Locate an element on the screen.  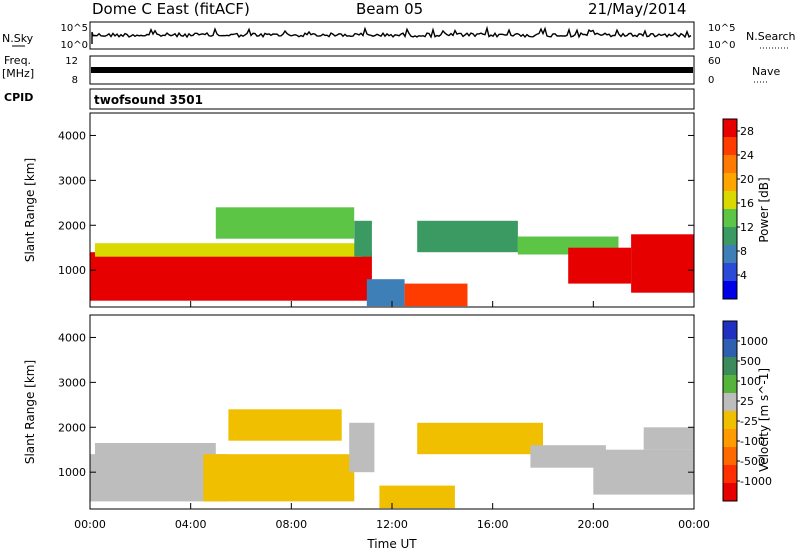
velocity-colorbar-tick-label-3: 25 is located at coordinates (747, 401).